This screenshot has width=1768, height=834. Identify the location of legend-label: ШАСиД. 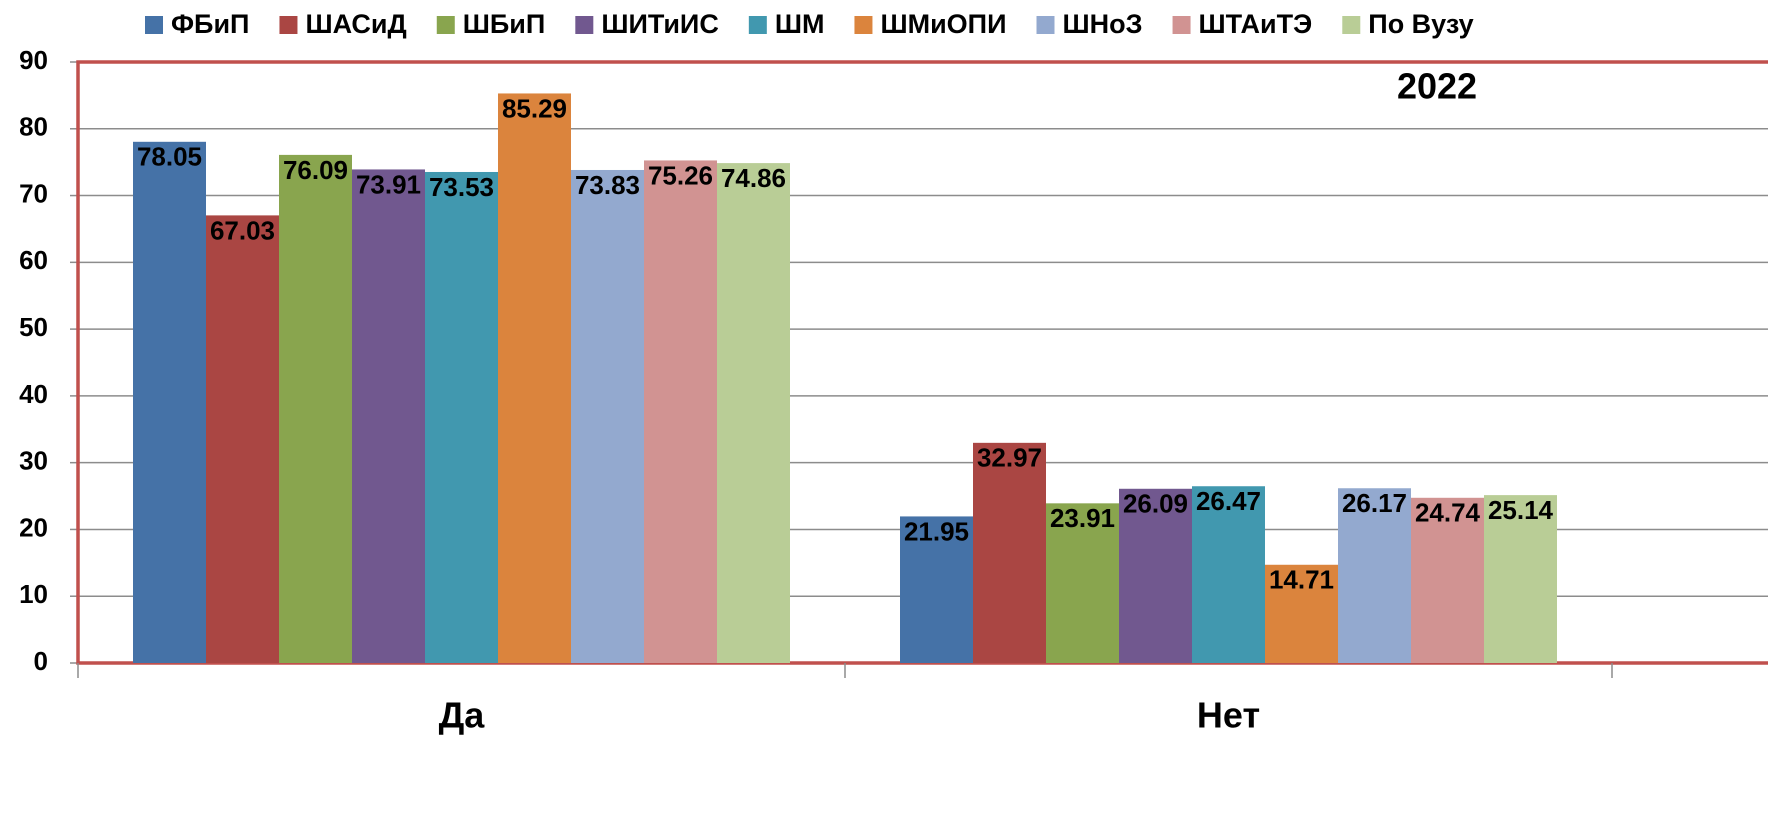
(355, 24).